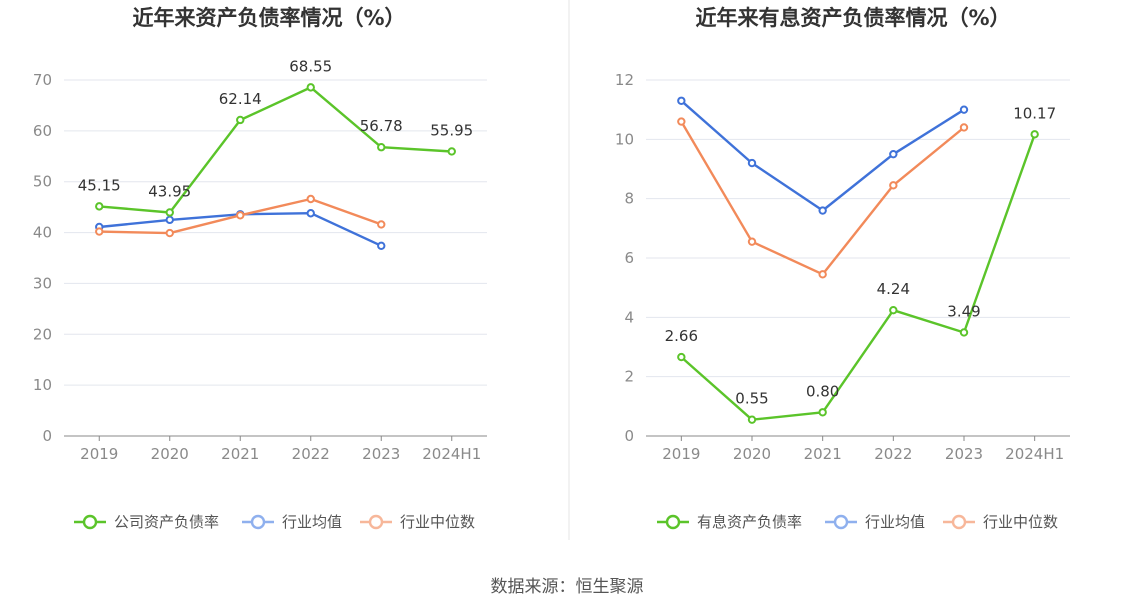 Image resolution: width=1134 pixels, height=612 pixels. What do you see at coordinates (852, 18) in the screenshot?
I see `chart-title: 近年来有息资产负债率情况（%）` at bounding box center [852, 18].